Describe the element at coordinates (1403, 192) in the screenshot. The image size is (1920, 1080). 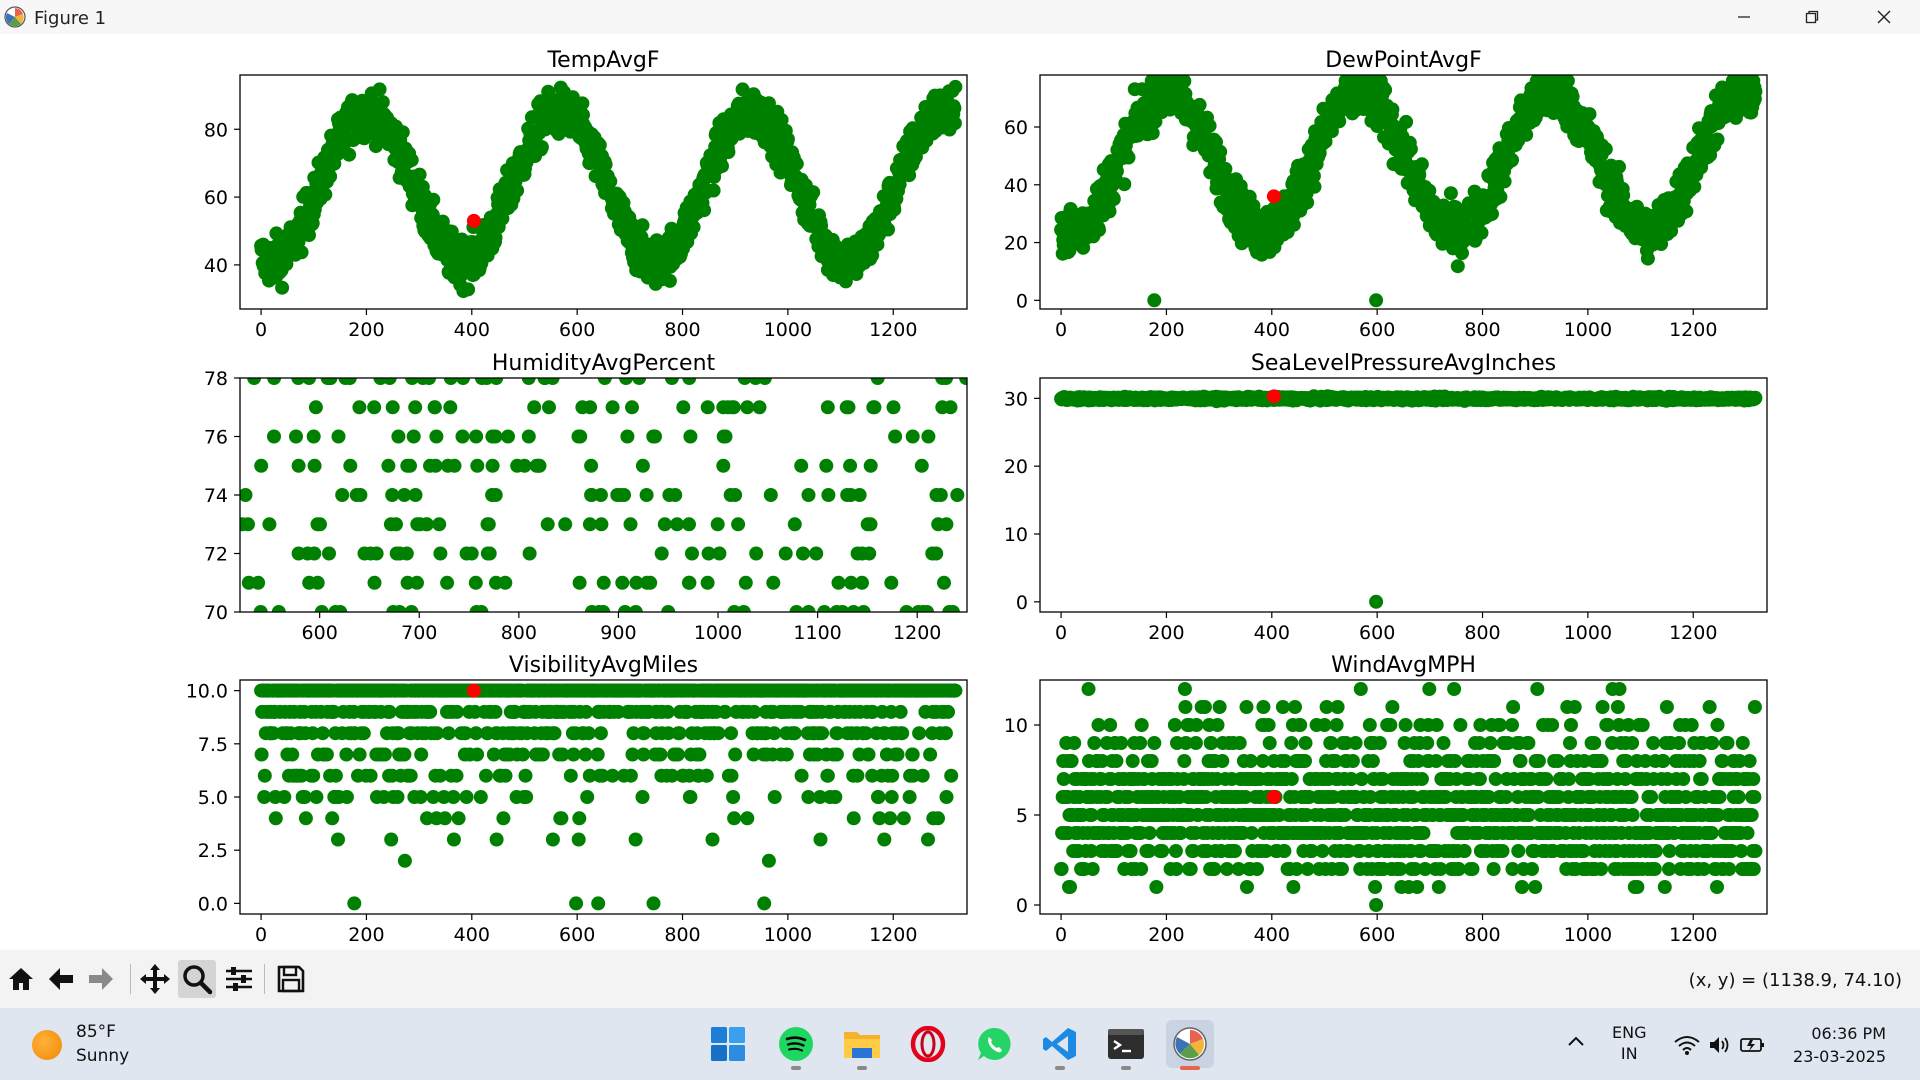
I see `axes-frame` at that location.